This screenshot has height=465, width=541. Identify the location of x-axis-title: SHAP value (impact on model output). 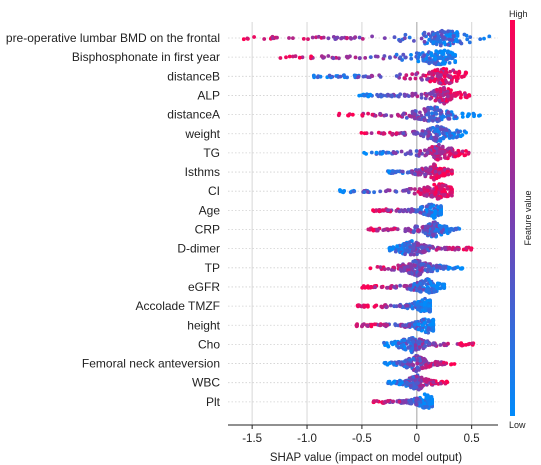
(366, 458).